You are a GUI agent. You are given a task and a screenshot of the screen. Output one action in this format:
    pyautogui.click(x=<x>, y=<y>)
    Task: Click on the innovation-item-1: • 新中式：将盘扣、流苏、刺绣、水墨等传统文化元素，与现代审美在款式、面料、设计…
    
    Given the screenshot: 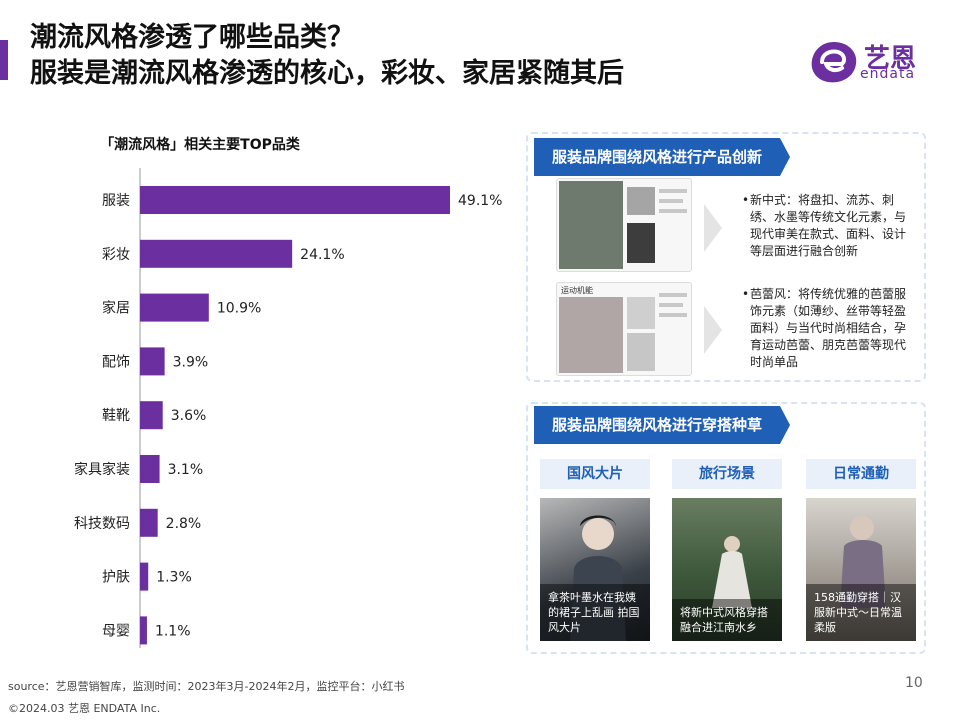 What is the action you would take?
    pyautogui.click(x=829, y=226)
    